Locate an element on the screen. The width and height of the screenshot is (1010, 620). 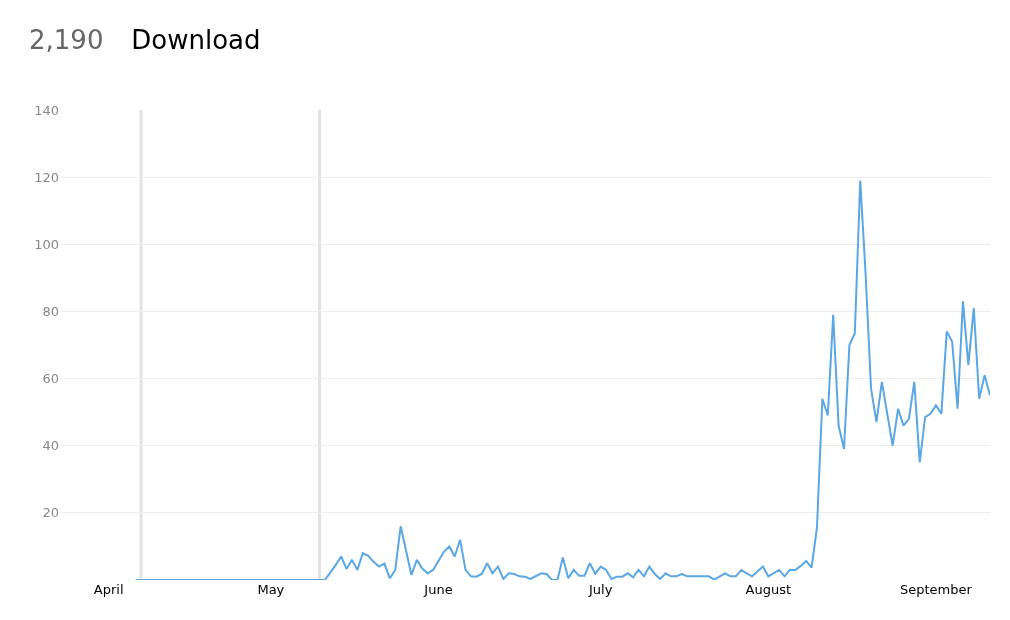
x-tick-label: April is located at coordinates (108, 589).